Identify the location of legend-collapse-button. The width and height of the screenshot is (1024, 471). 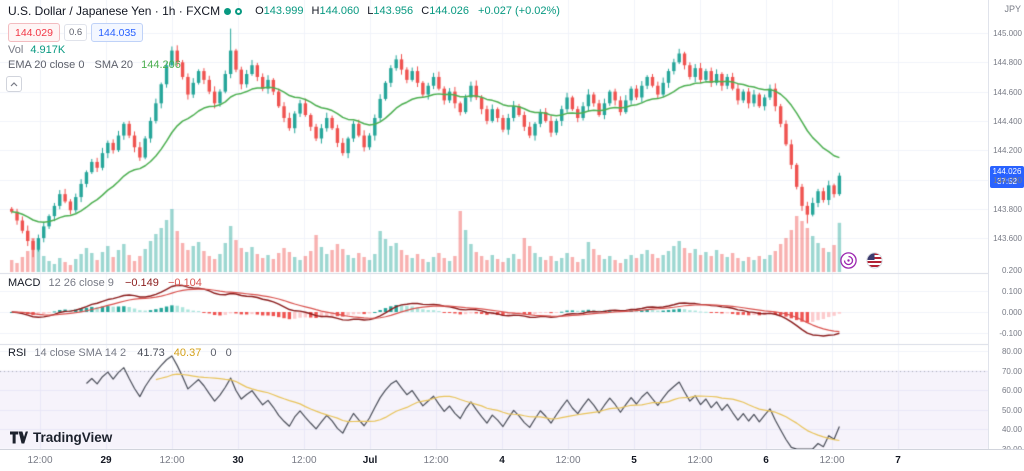
(14, 84).